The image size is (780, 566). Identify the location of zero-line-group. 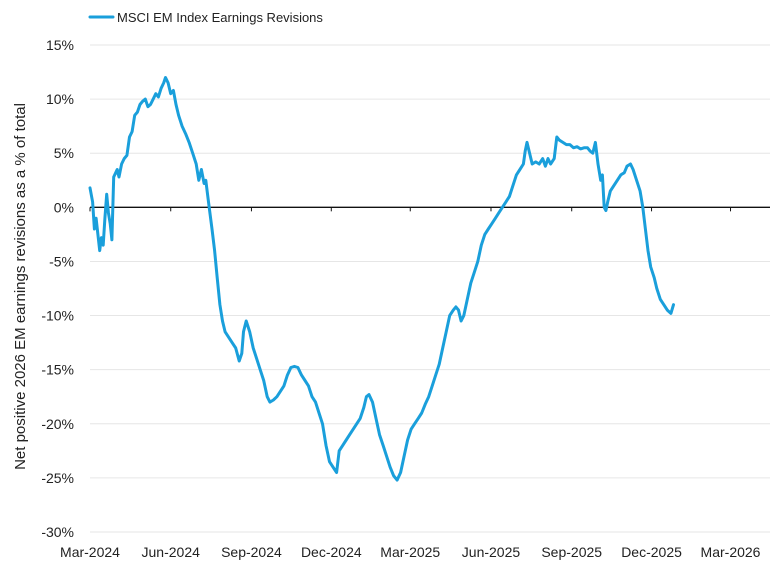
(429, 209).